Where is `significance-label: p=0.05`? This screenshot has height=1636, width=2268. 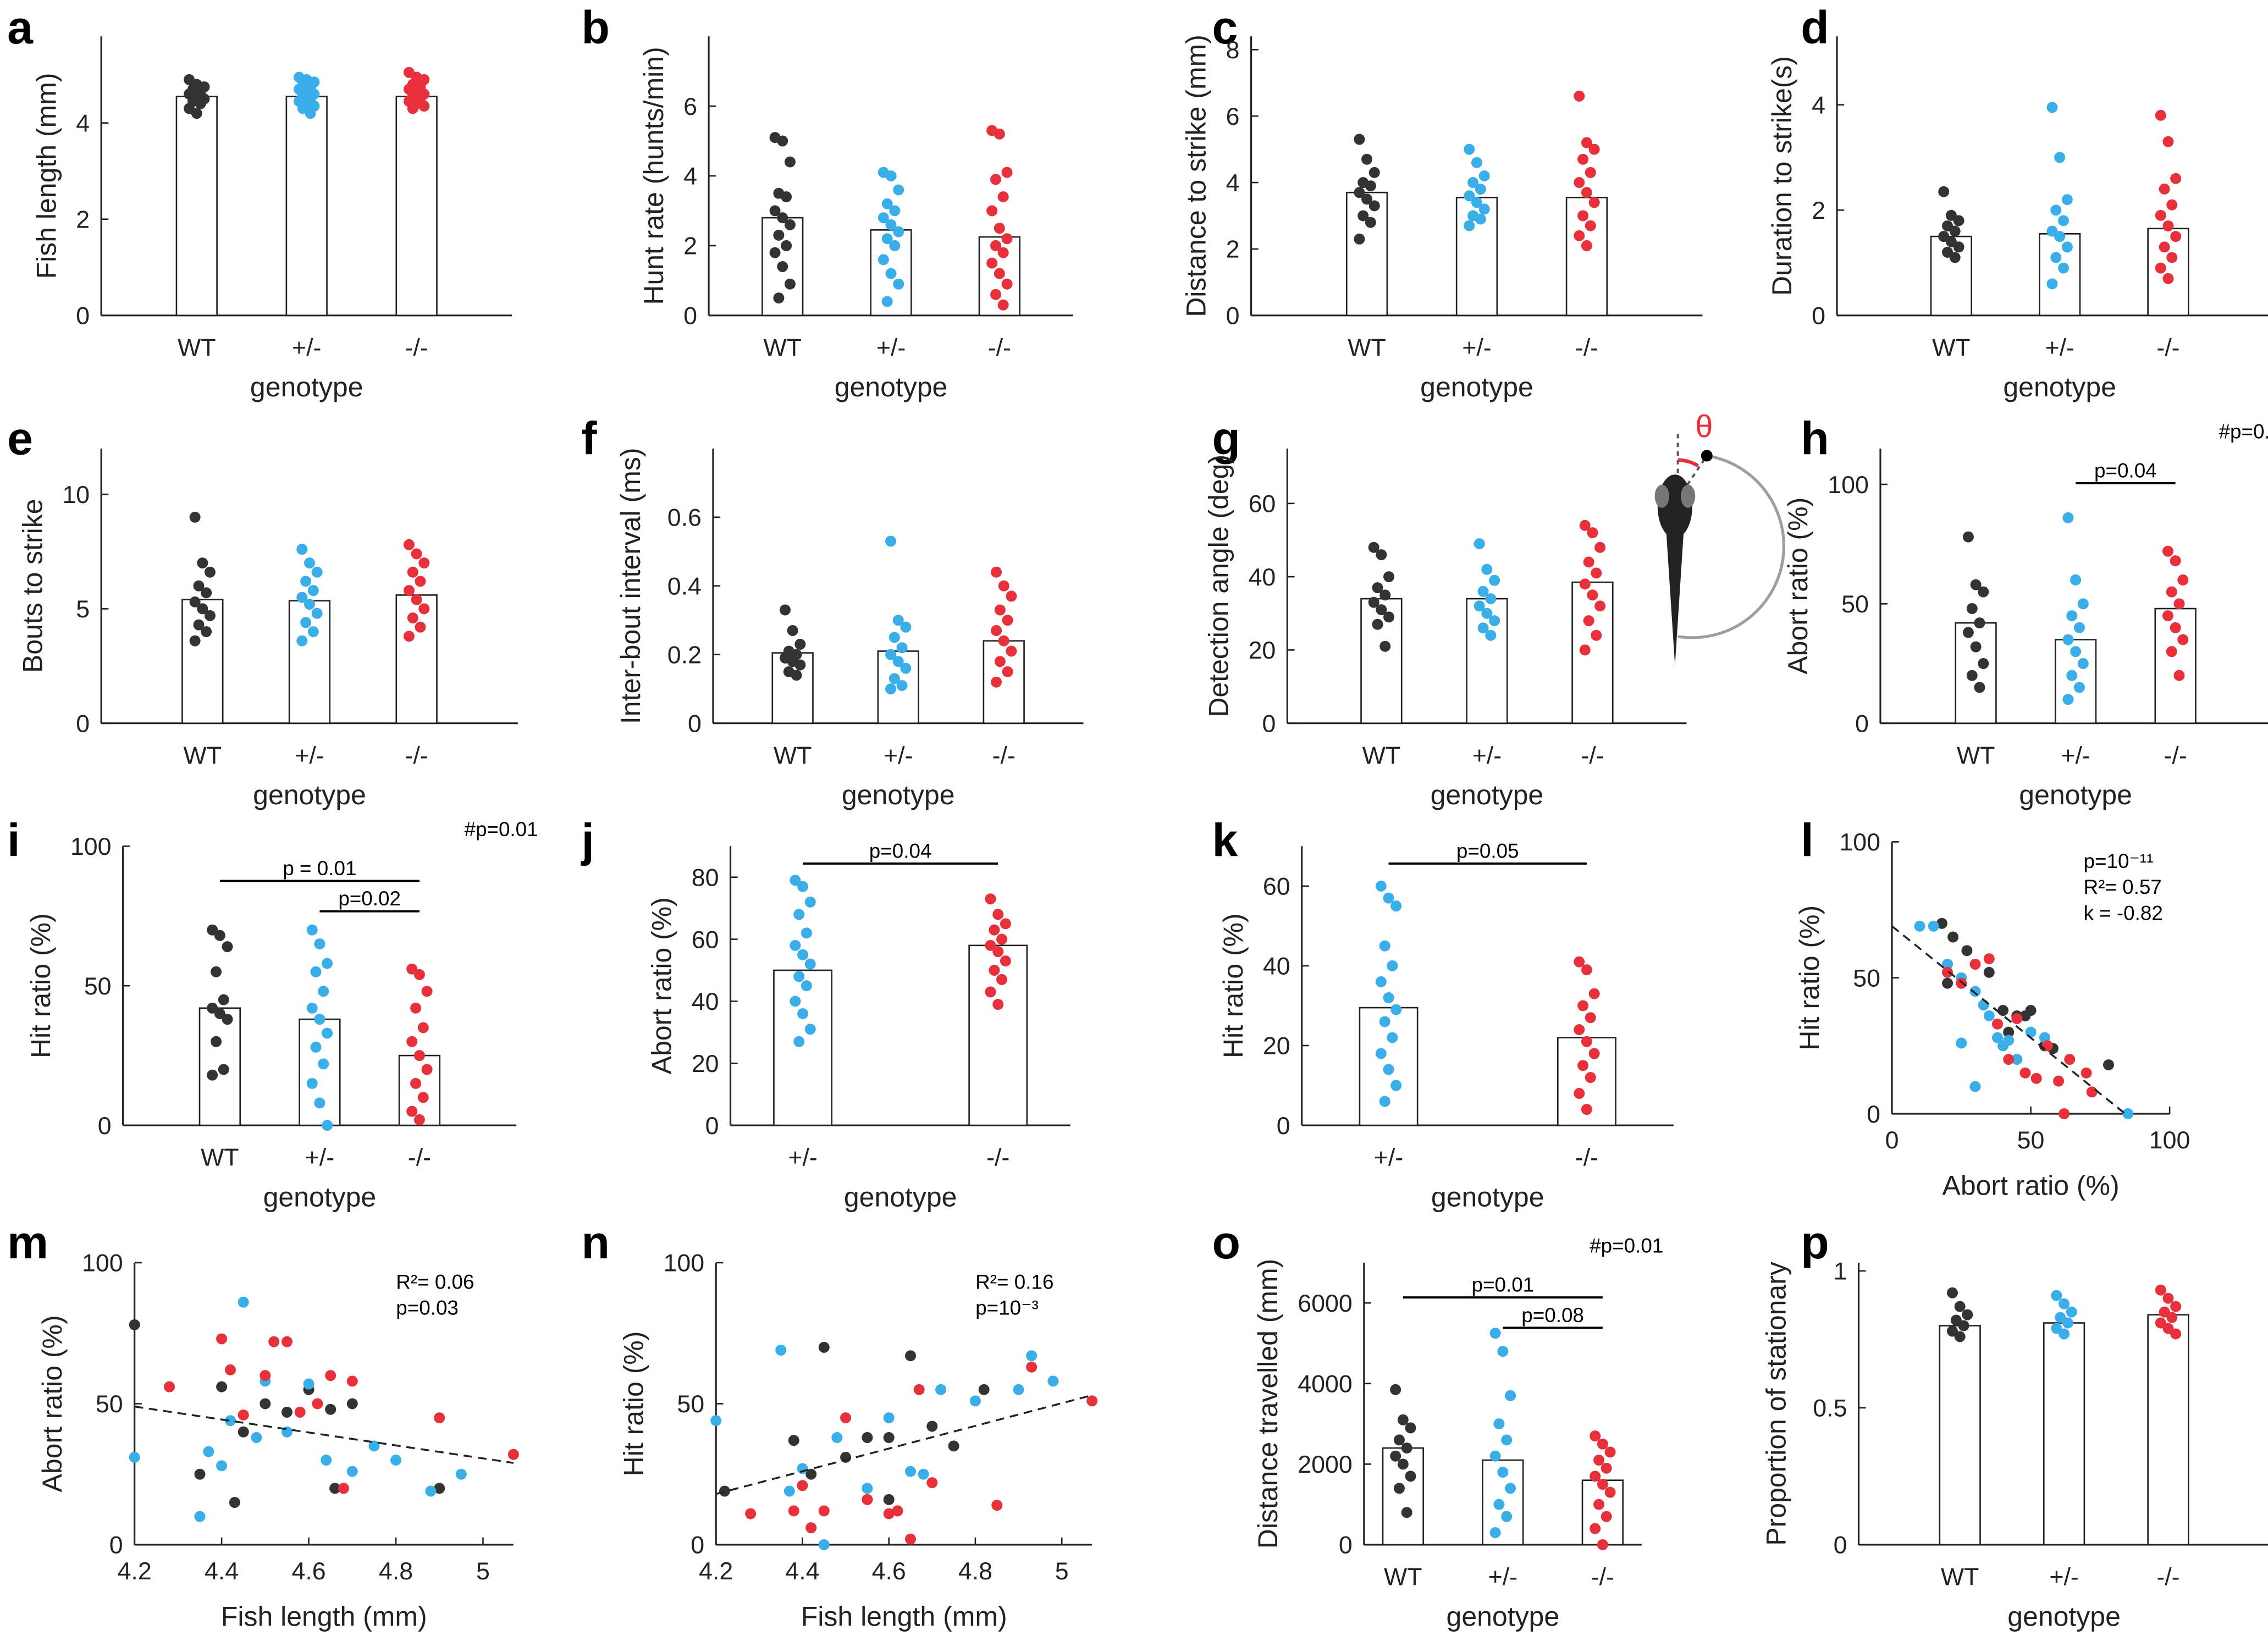 significance-label: p=0.05 is located at coordinates (1488, 850).